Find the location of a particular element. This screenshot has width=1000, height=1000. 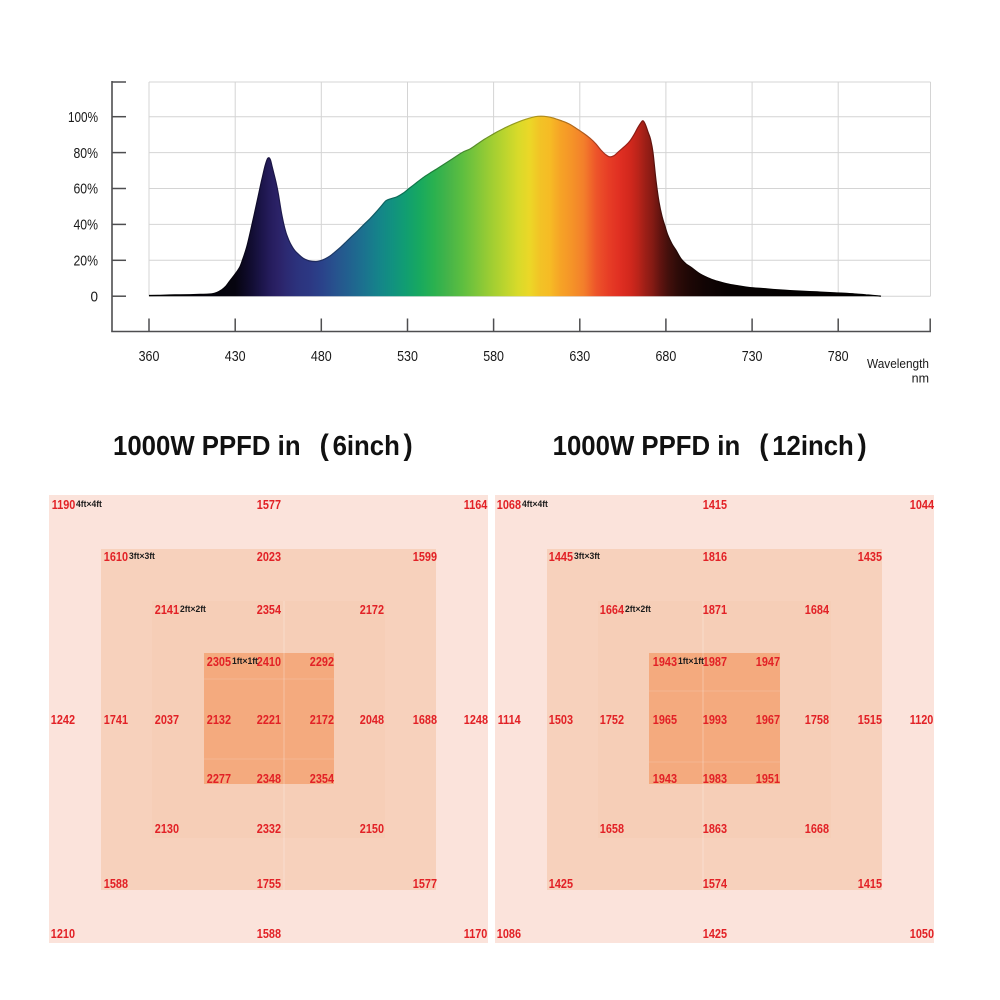

svg-text: 60% is located at coordinates (86, 189).